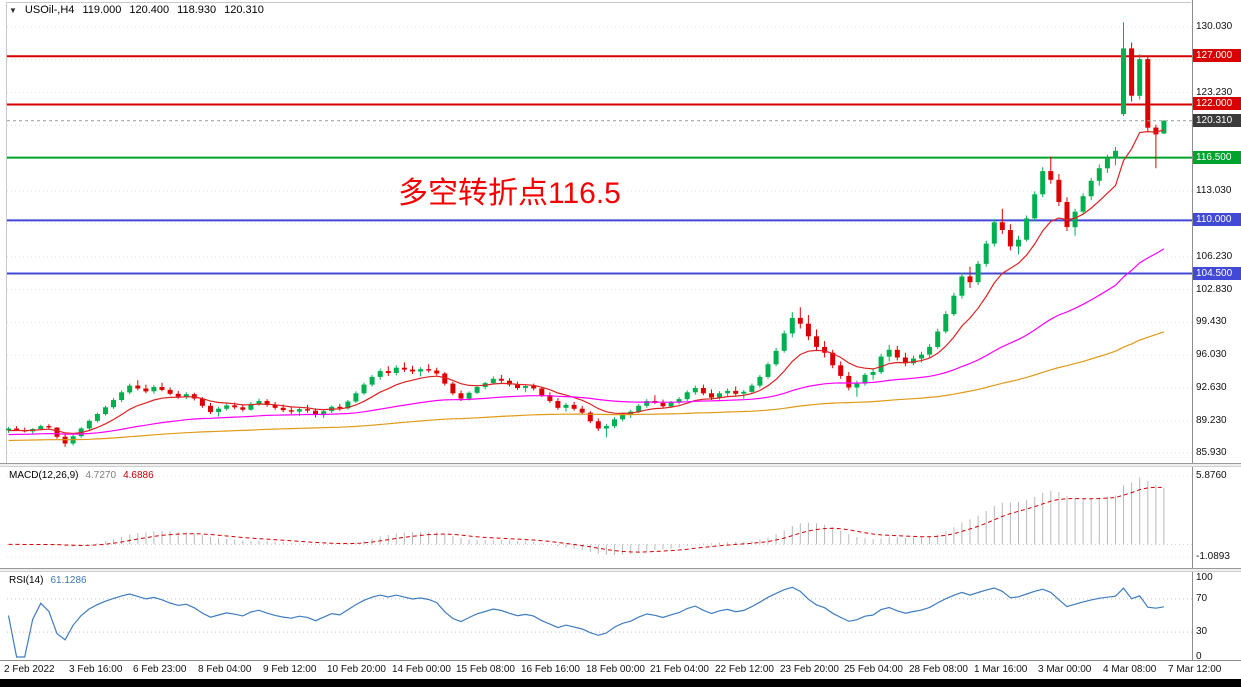 Image resolution: width=1241 pixels, height=687 pixels. Describe the element at coordinates (938, 669) in the screenshot. I see `time-label: 28 Feb 08:00` at that location.